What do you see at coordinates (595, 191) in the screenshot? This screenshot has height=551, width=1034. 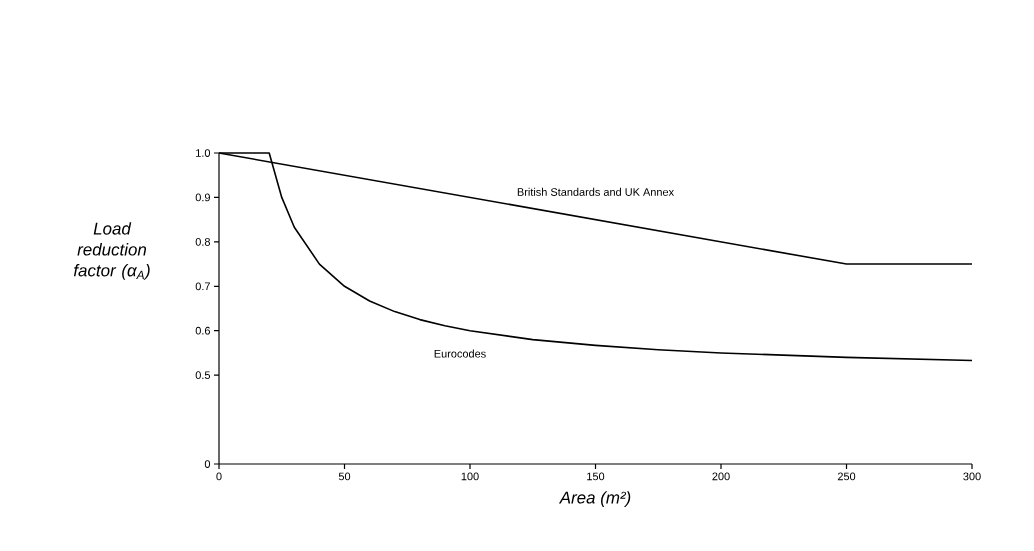 I see `annotation: British Standards and UK Annex` at bounding box center [595, 191].